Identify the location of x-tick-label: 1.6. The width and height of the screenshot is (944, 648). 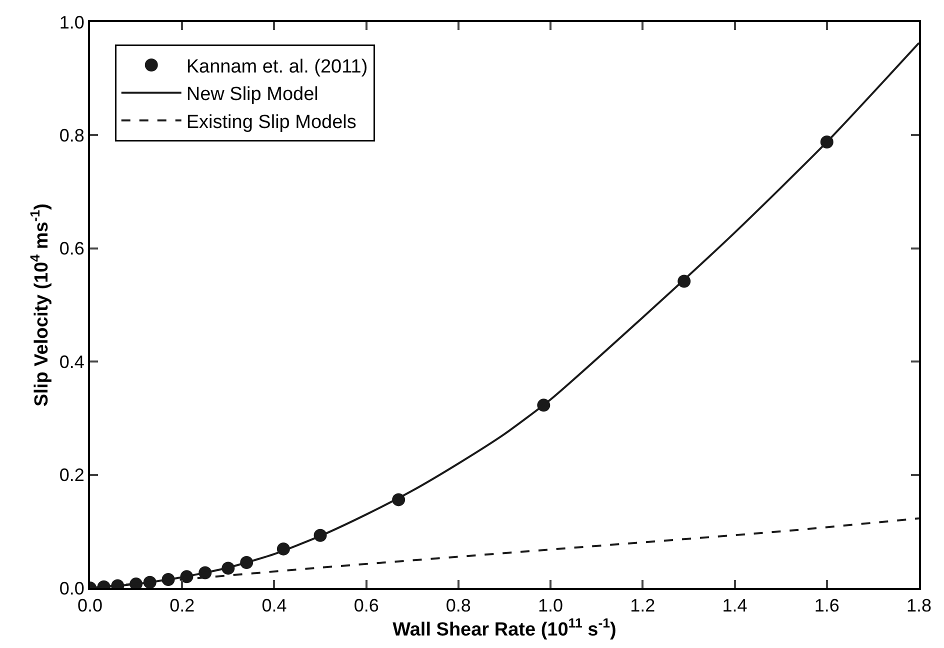
(827, 606).